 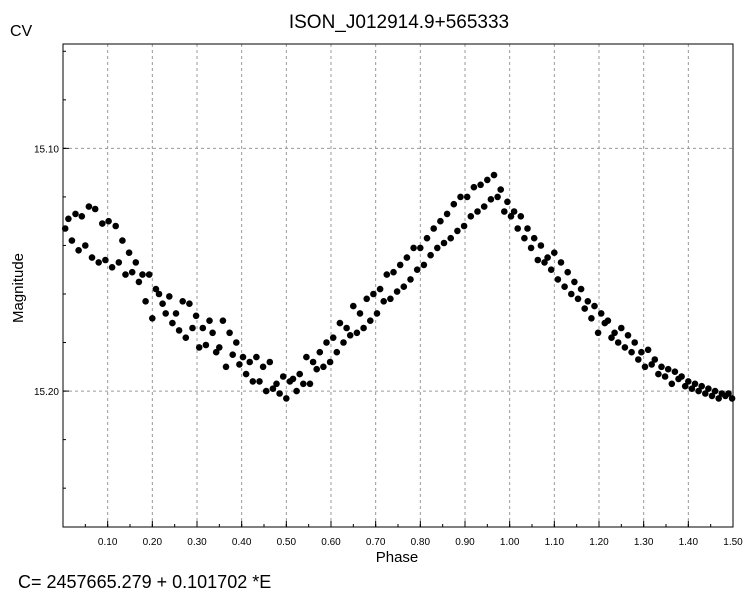 I want to click on x-tick-label: 1.00, so click(x=510, y=542).